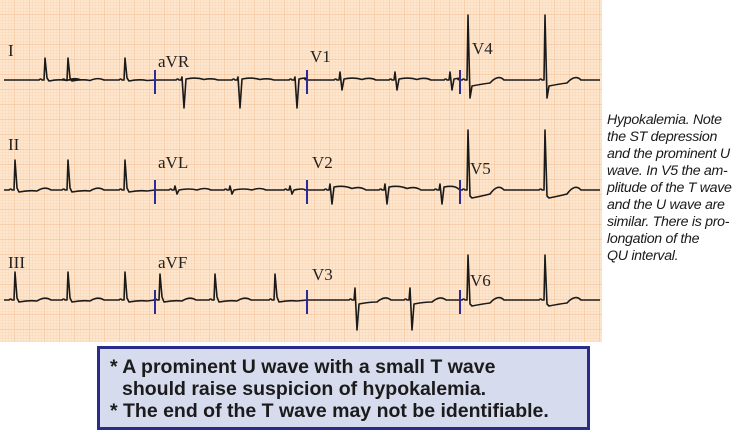 The width and height of the screenshot is (755, 438). I want to click on caption-line: Hypokalemia. Note, so click(664, 120).